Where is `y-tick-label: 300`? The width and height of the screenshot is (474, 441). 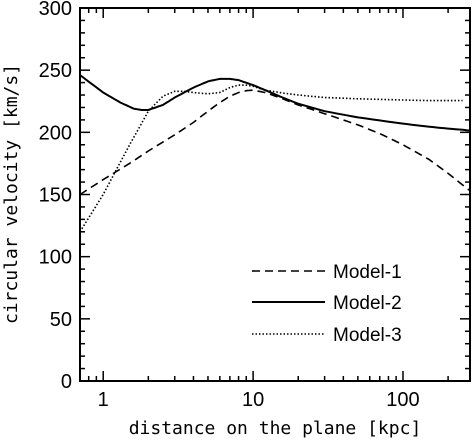 y-tick-label: 300 is located at coordinates (55, 10).